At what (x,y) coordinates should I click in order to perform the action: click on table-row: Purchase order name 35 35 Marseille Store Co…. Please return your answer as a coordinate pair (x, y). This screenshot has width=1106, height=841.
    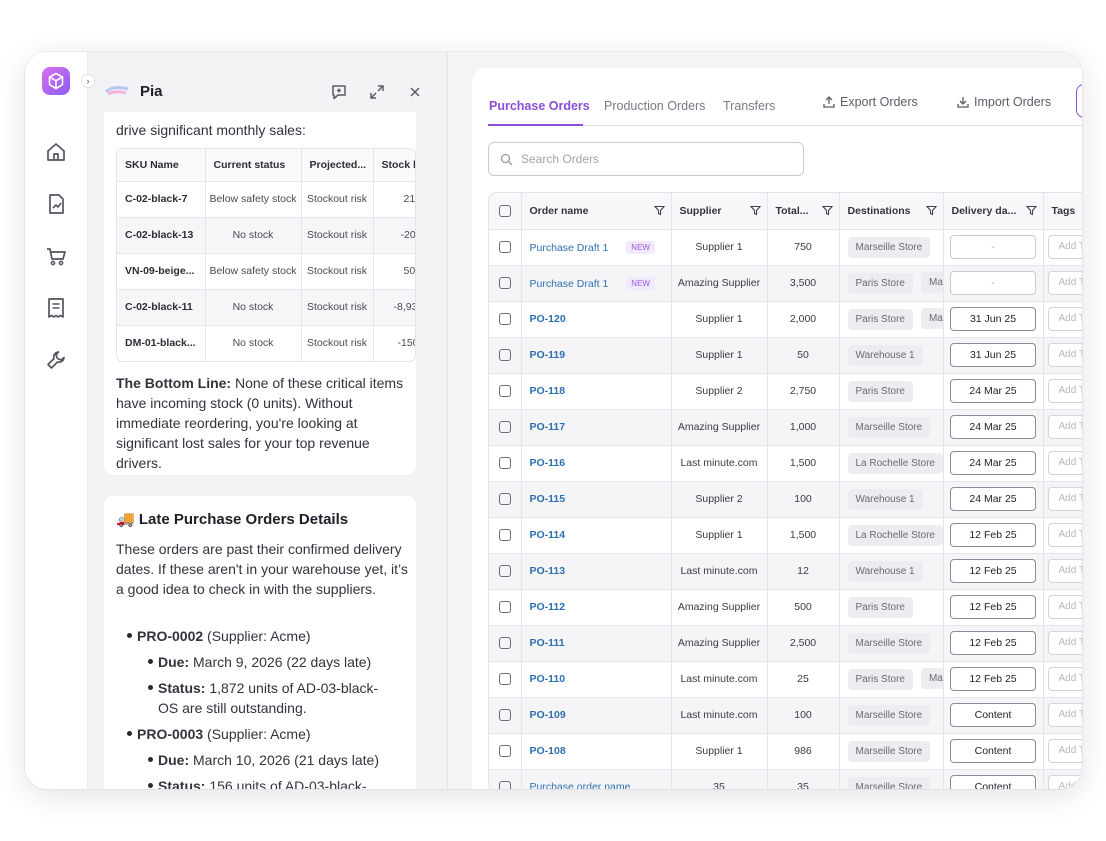
    Looking at the image, I should click on (785, 779).